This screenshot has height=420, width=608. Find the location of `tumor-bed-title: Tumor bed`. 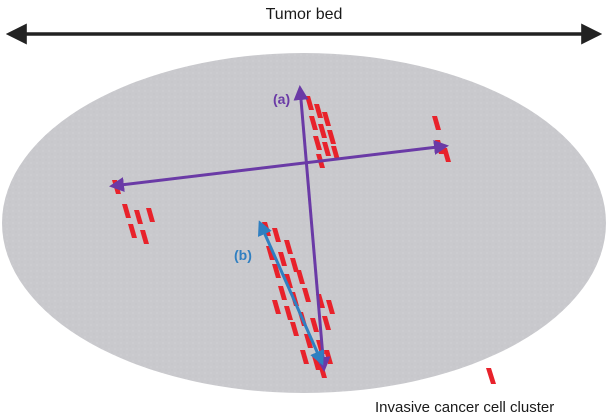

tumor-bed-title: Tumor bed is located at coordinates (304, 14).